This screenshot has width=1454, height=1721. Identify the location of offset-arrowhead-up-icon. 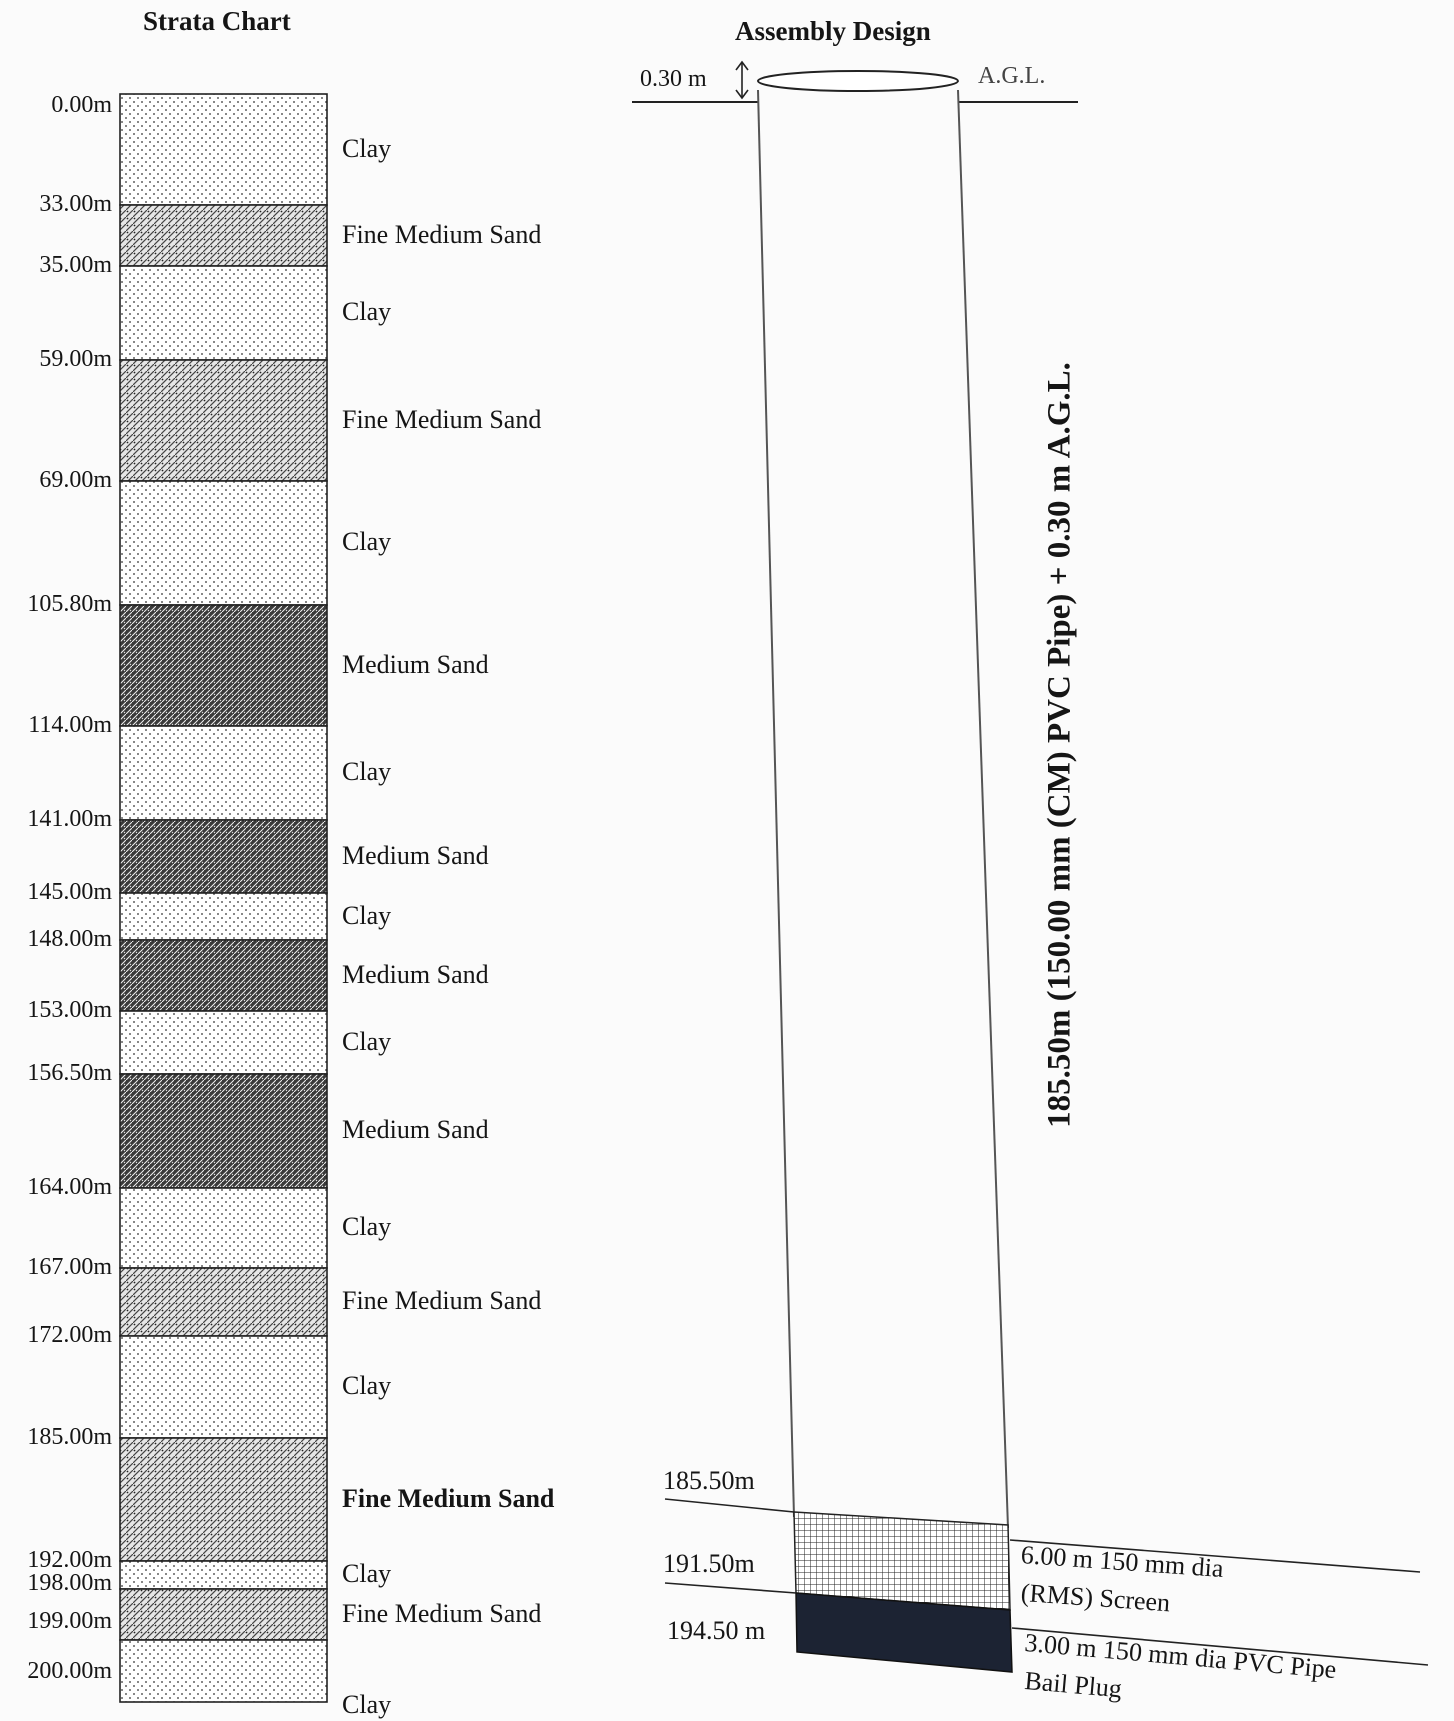
(742, 65).